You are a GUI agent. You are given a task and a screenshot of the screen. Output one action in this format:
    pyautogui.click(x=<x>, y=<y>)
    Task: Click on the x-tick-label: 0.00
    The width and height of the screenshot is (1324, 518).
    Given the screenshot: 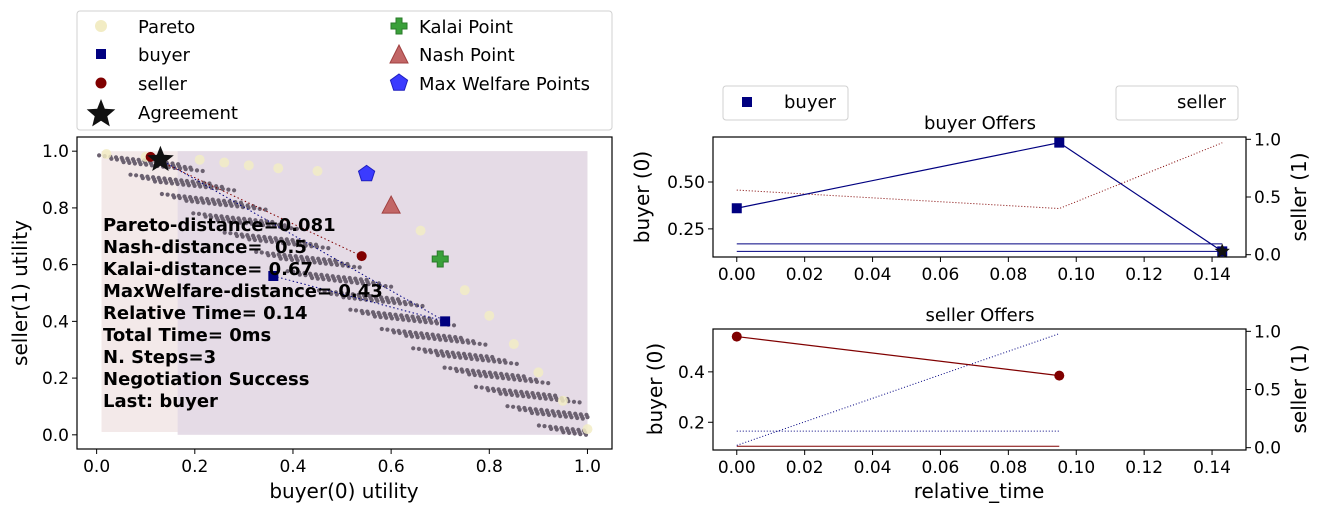 What is the action you would take?
    pyautogui.click(x=737, y=275)
    